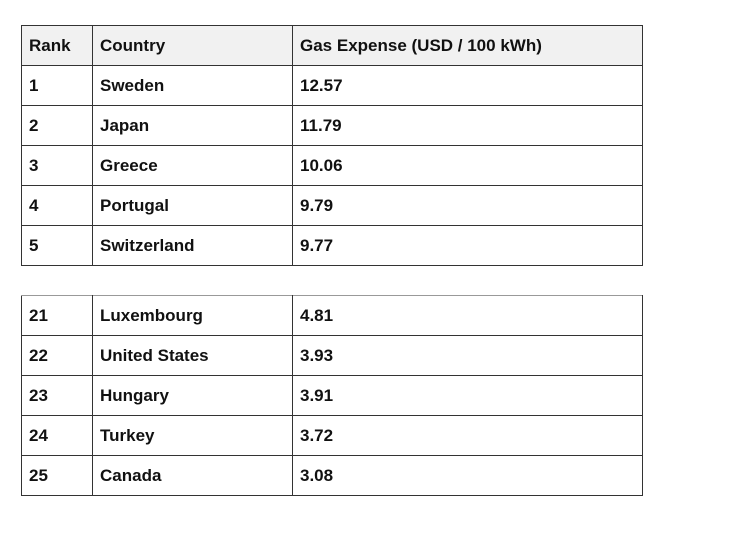 Image resolution: width=750 pixels, height=536 pixels. Describe the element at coordinates (57, 355) in the screenshot. I see `rank-cell: 22` at that location.